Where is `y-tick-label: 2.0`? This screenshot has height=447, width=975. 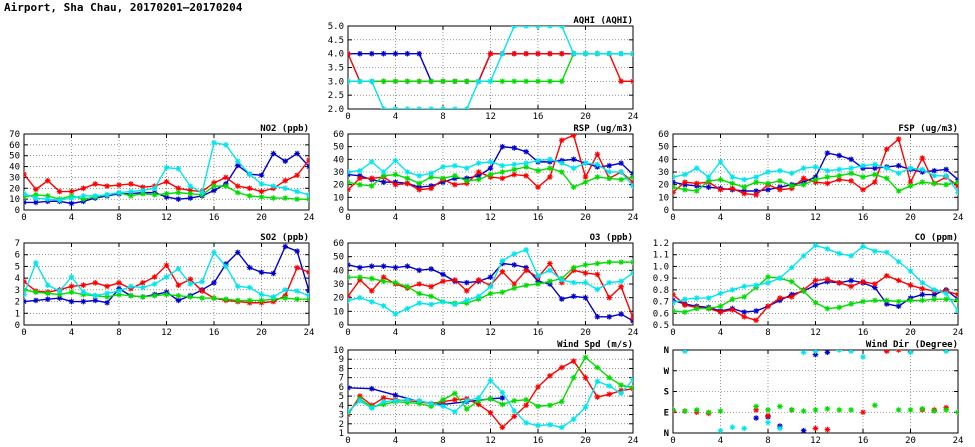 y-tick-label: 2.0 is located at coordinates (336, 110).